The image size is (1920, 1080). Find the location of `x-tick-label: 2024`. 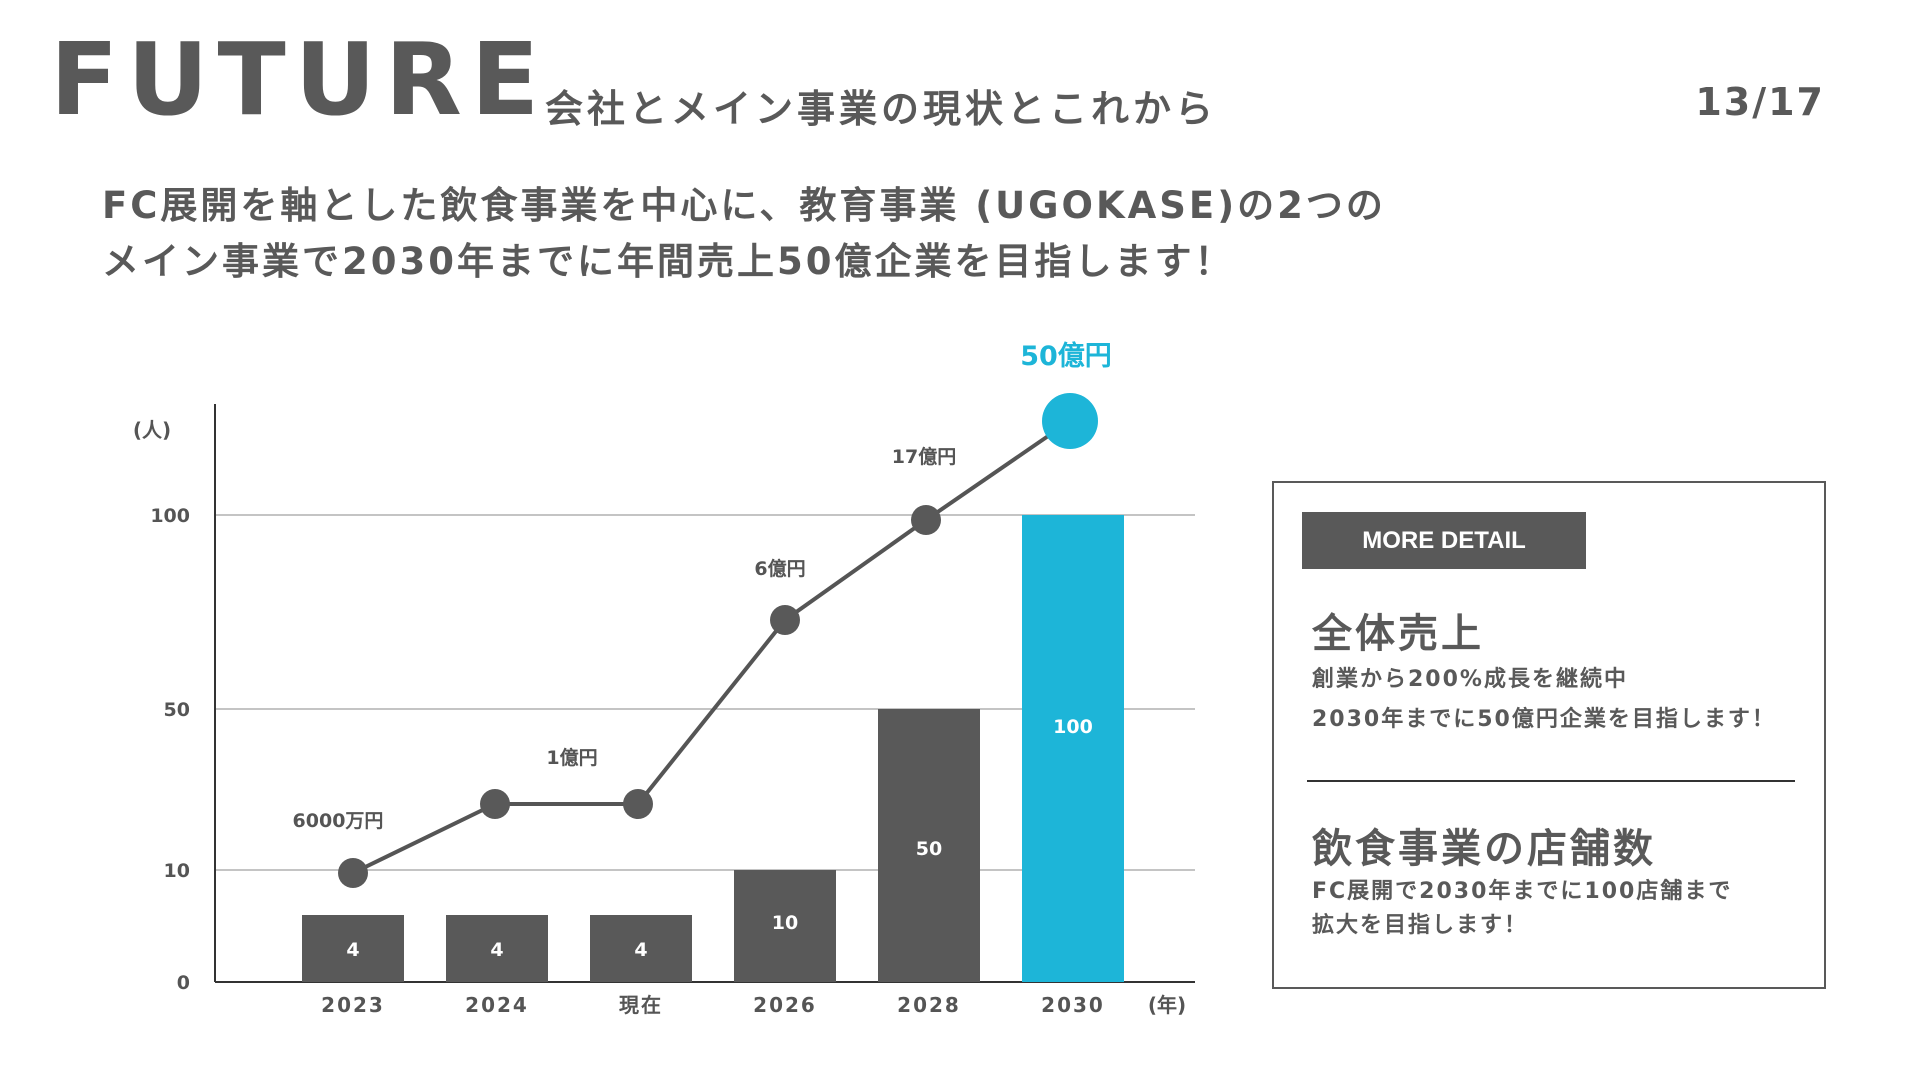

x-tick-label: 2024 is located at coordinates (497, 1005).